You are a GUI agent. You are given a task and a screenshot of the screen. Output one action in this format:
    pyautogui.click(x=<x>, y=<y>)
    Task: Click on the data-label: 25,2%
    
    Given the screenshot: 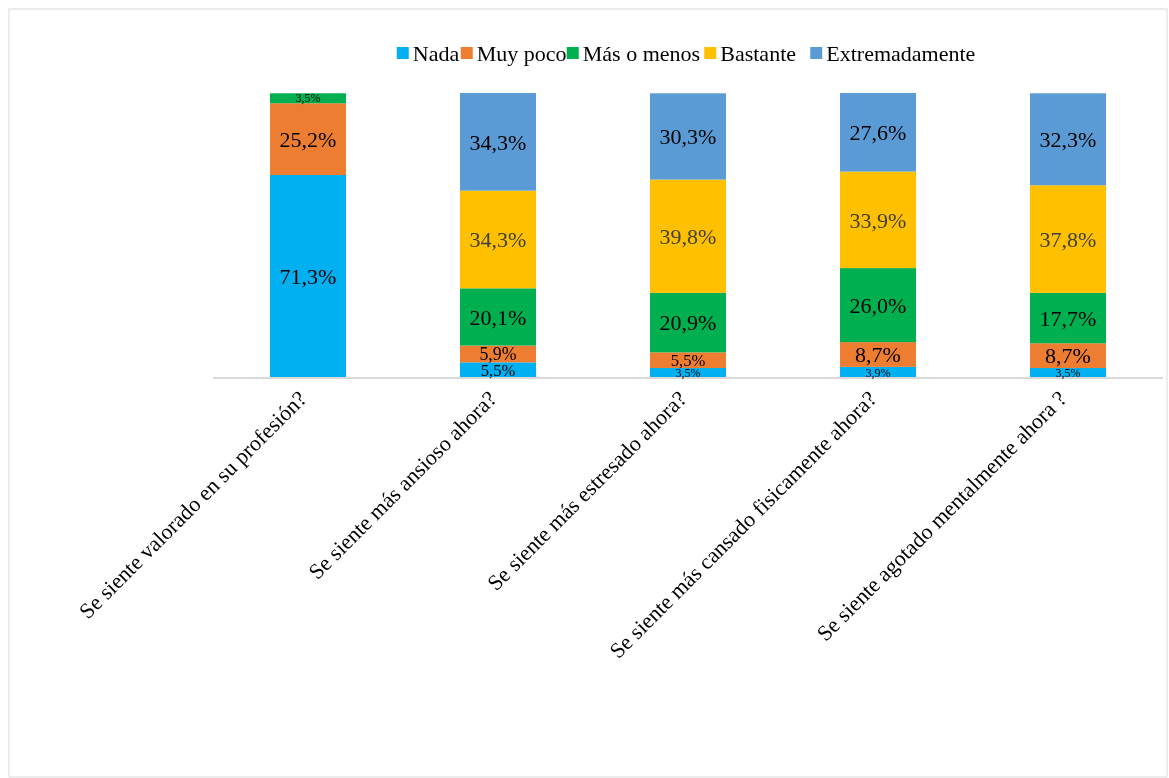 What is the action you would take?
    pyautogui.click(x=308, y=139)
    